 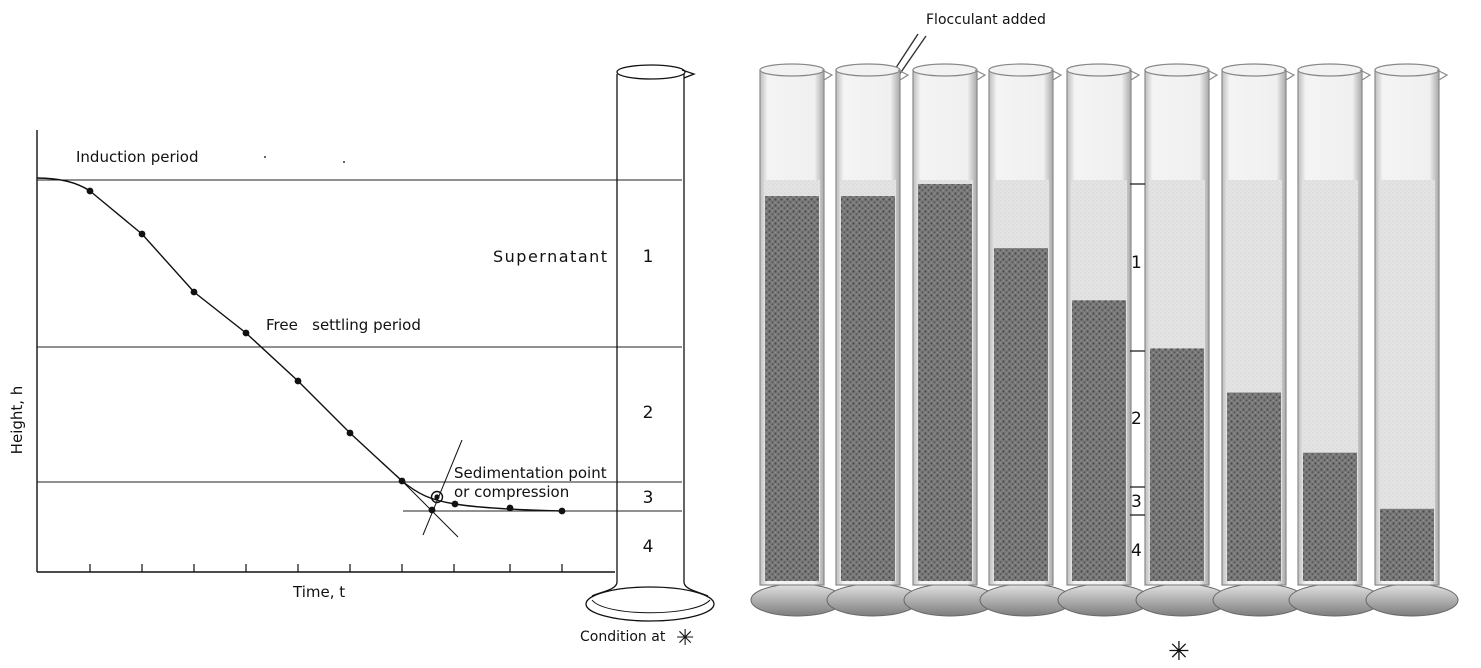 I want to click on photo-zone-number-2: 2, so click(x=1136, y=419).